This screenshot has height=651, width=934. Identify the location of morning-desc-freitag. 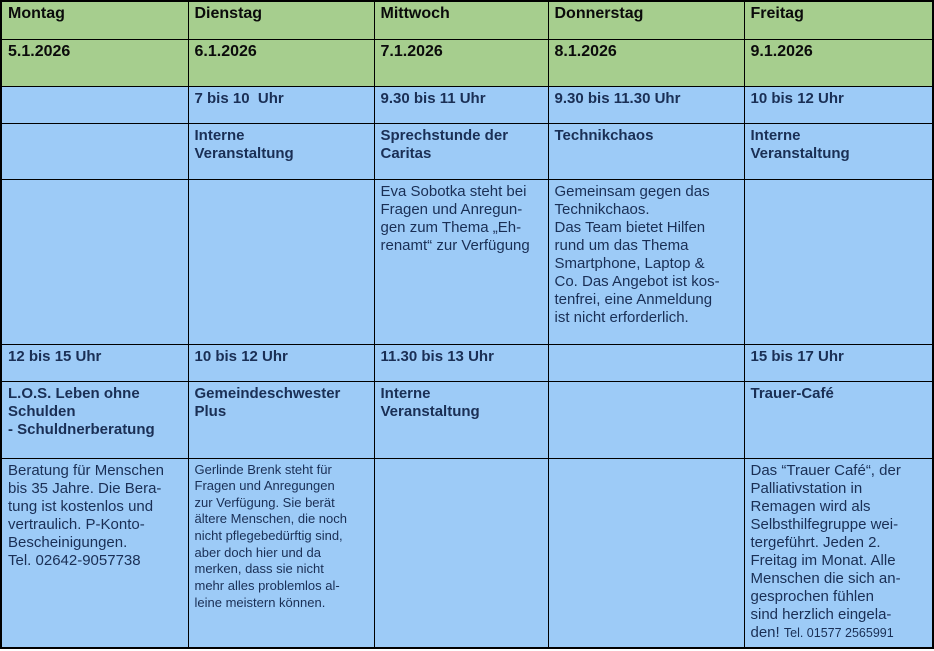
(838, 261).